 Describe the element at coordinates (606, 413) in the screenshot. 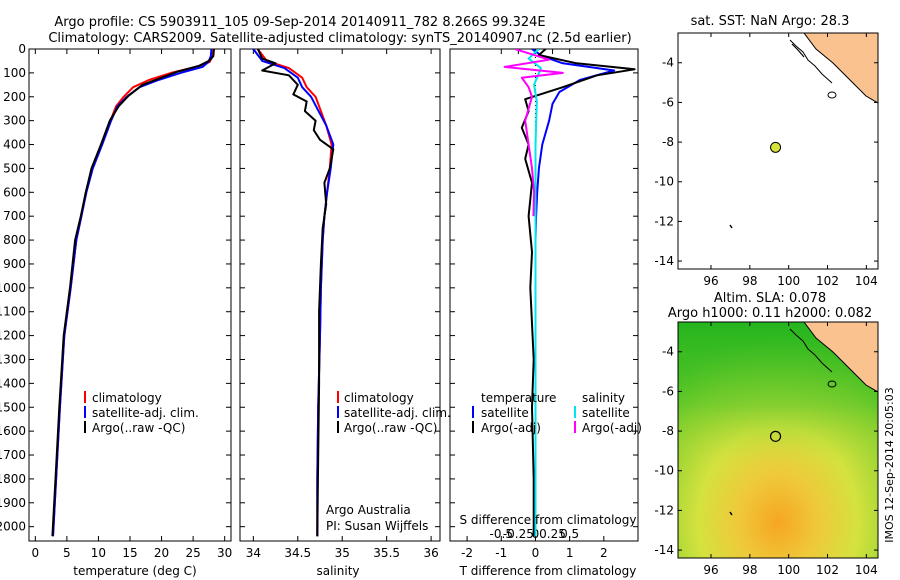

I see `legend-label-sal-satellite: satellite` at that location.